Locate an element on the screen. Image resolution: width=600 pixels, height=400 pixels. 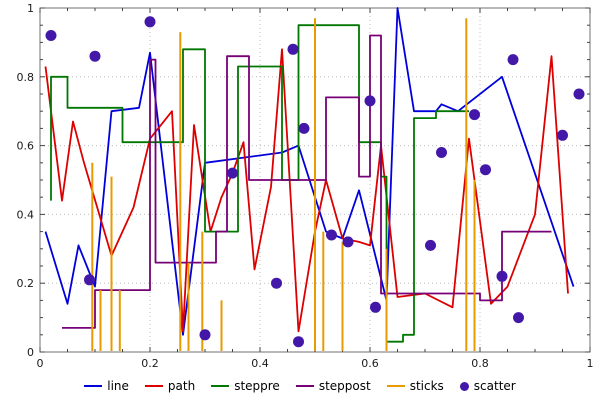
legend-label: path is located at coordinates (181, 386).